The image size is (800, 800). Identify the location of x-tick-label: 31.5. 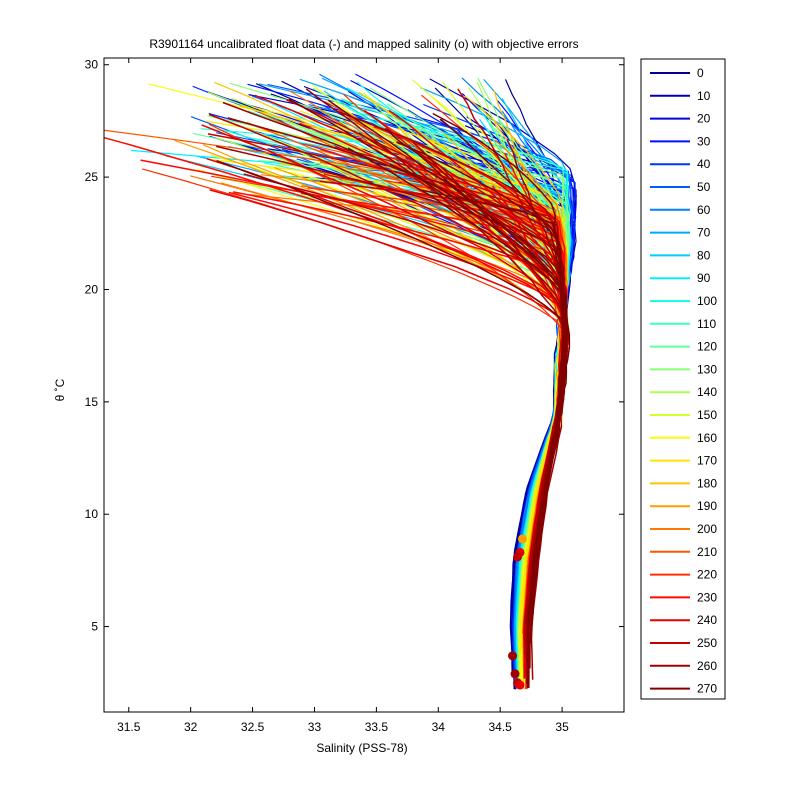
(129, 727).